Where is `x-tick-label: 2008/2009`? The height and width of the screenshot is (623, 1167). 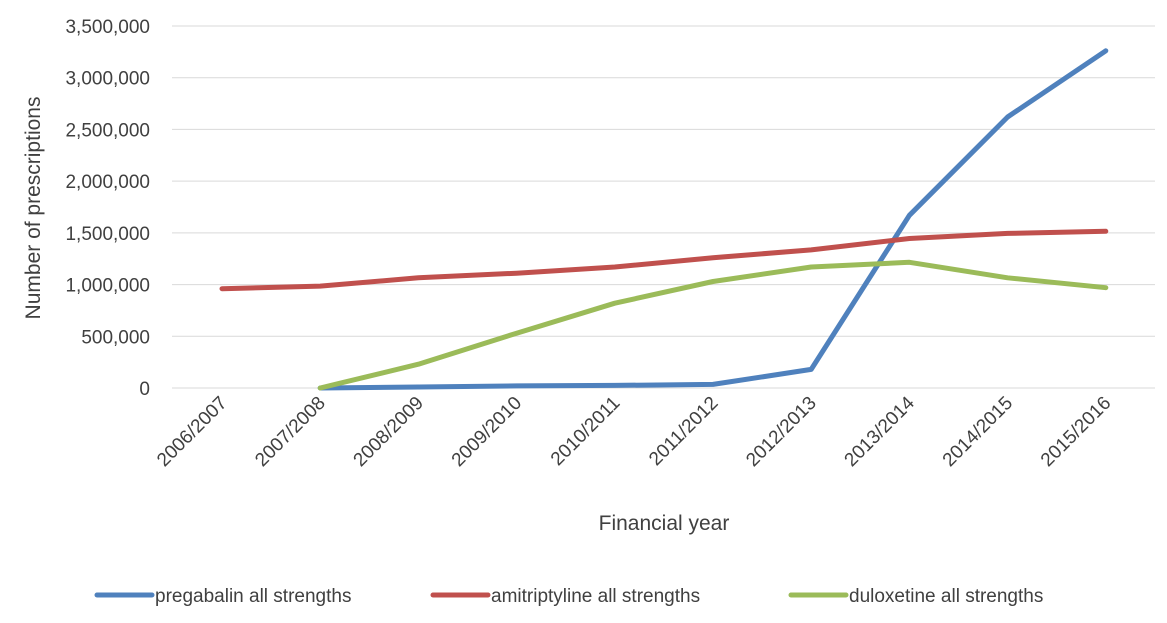 x-tick-label: 2008/2009 is located at coordinates (389, 432).